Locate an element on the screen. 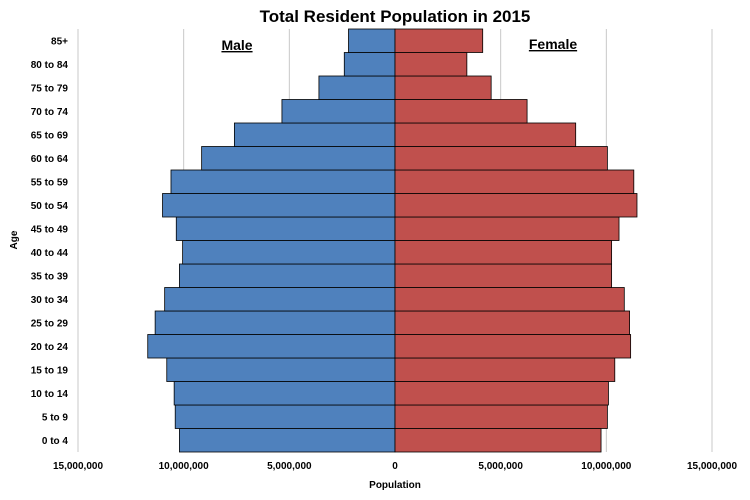  y-tick-label: 75 to 79 is located at coordinates (50, 88).